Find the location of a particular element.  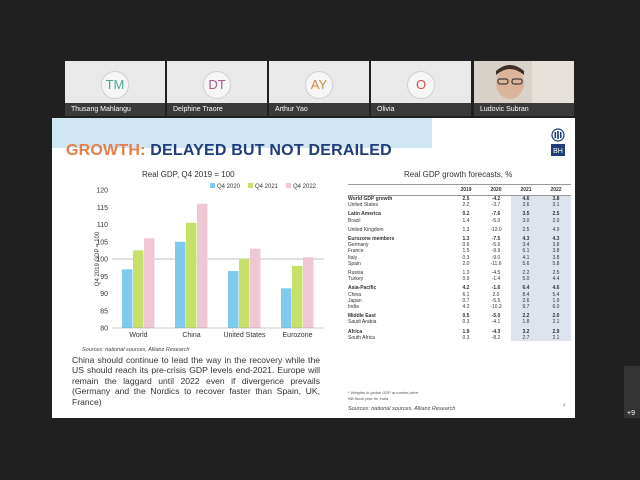

table-cell: 0.3 is located at coordinates (466, 337).